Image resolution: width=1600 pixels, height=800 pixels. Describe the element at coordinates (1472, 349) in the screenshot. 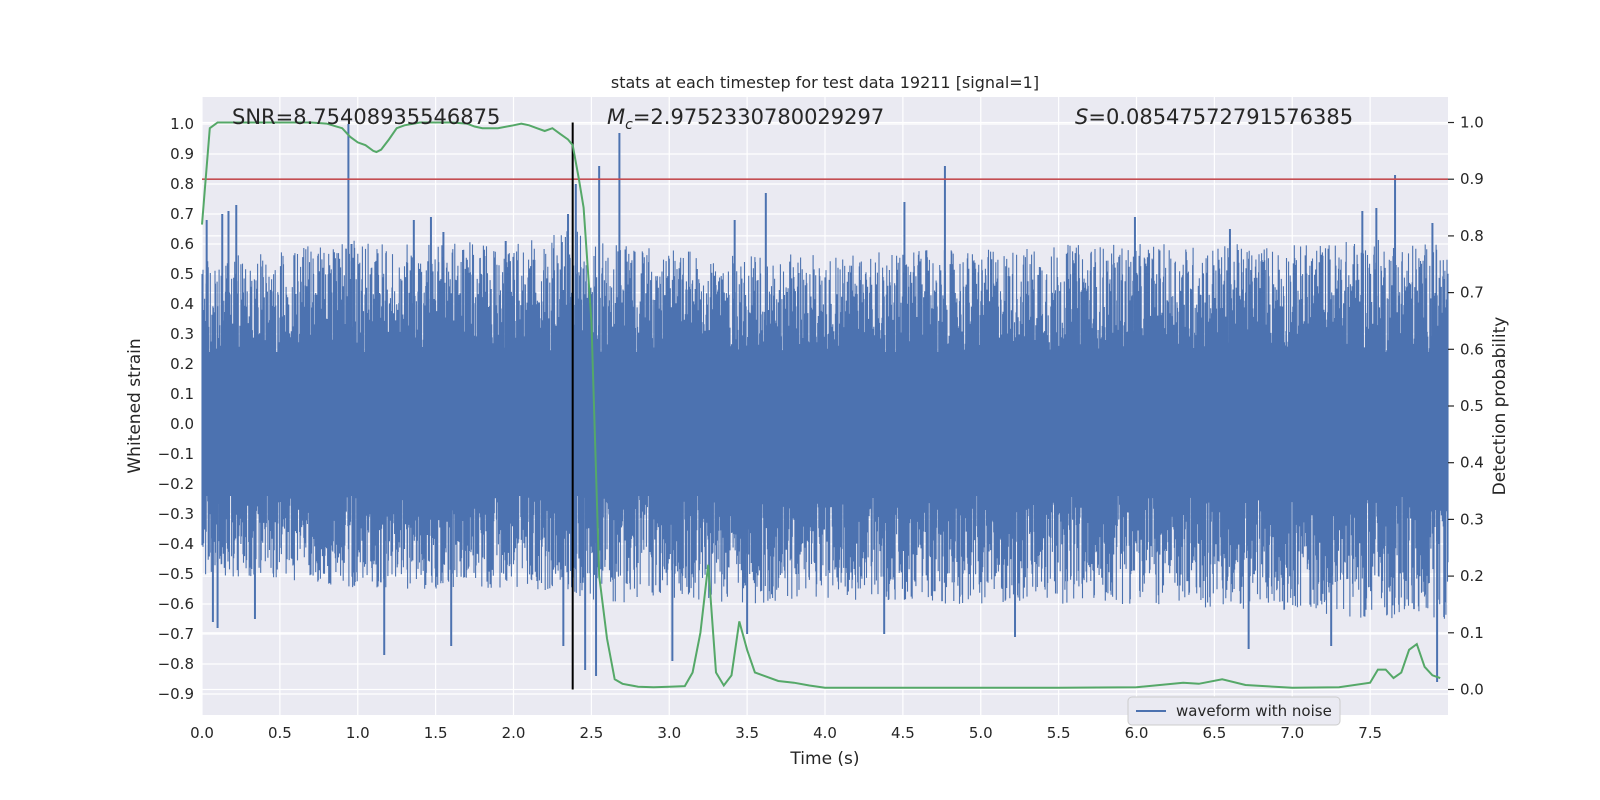

I see `y2-tick-label: 0.6` at that location.